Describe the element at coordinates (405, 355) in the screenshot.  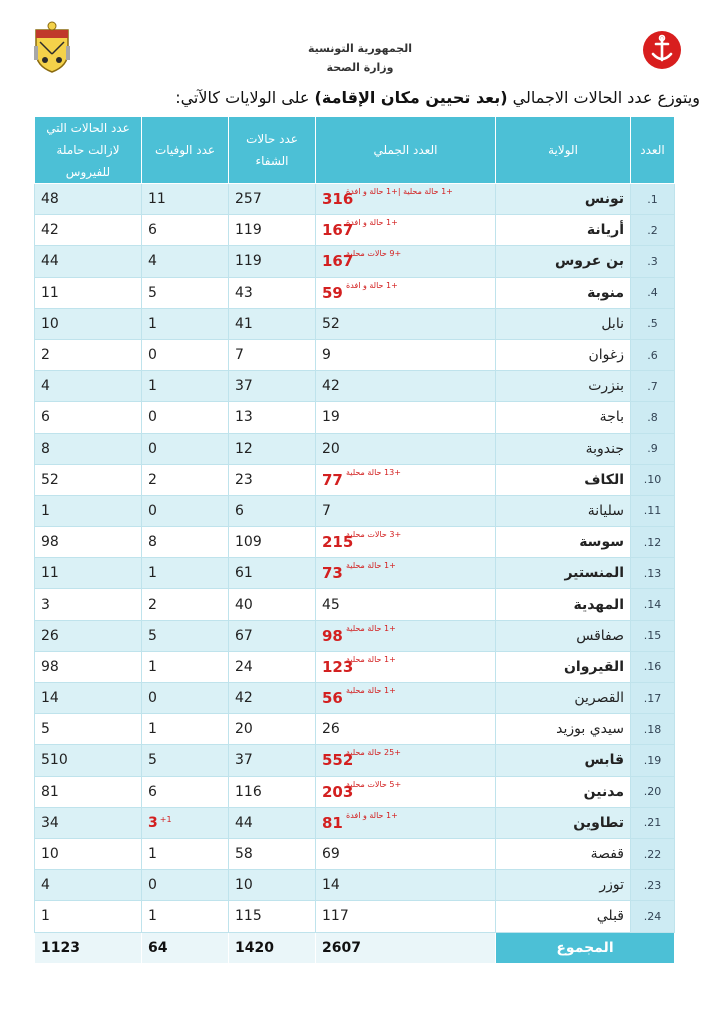
I see `total-cases-cell: 9` at that location.